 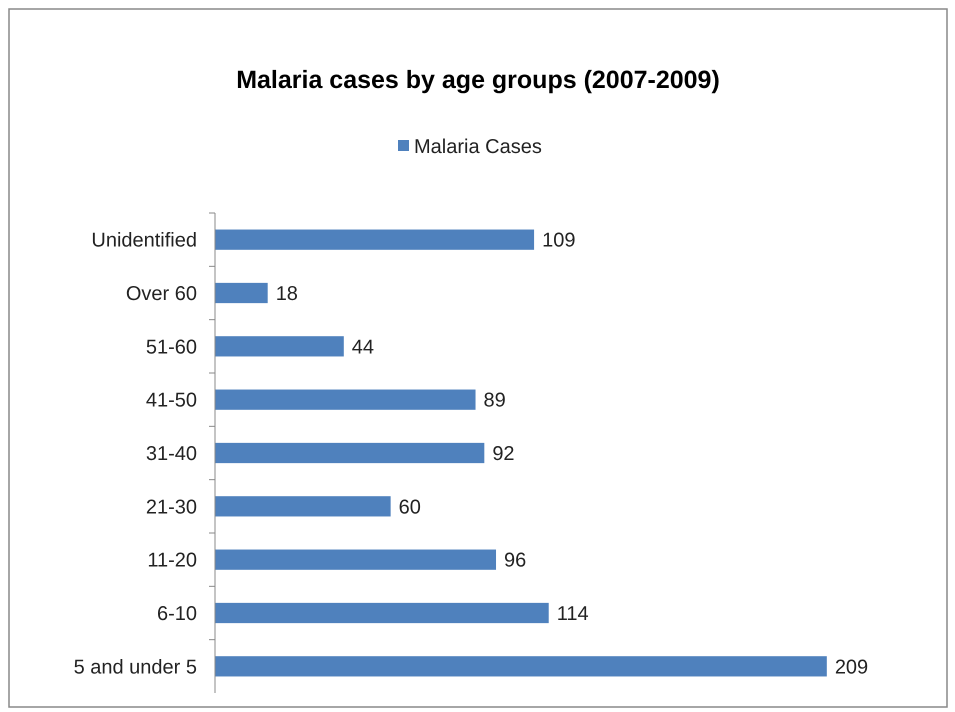 I want to click on y-tick-label: Over 60, so click(x=161, y=294).